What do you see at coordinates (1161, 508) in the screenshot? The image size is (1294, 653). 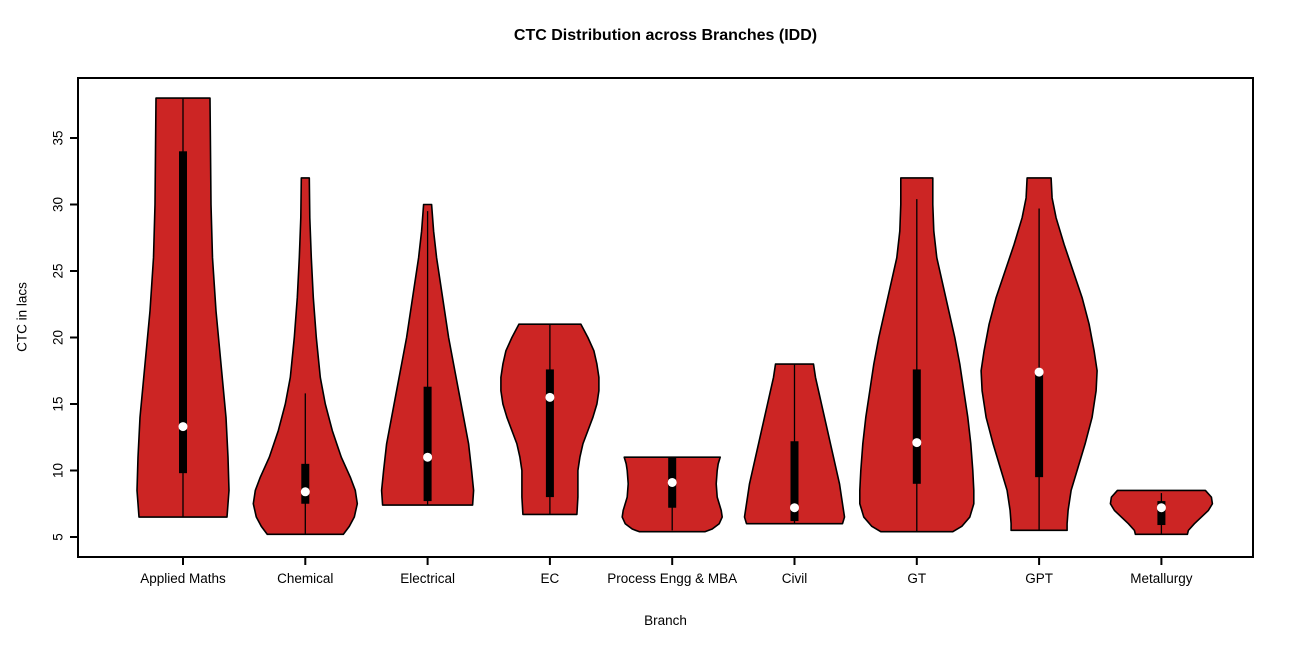 I see `median-dot-metallurgy` at bounding box center [1161, 508].